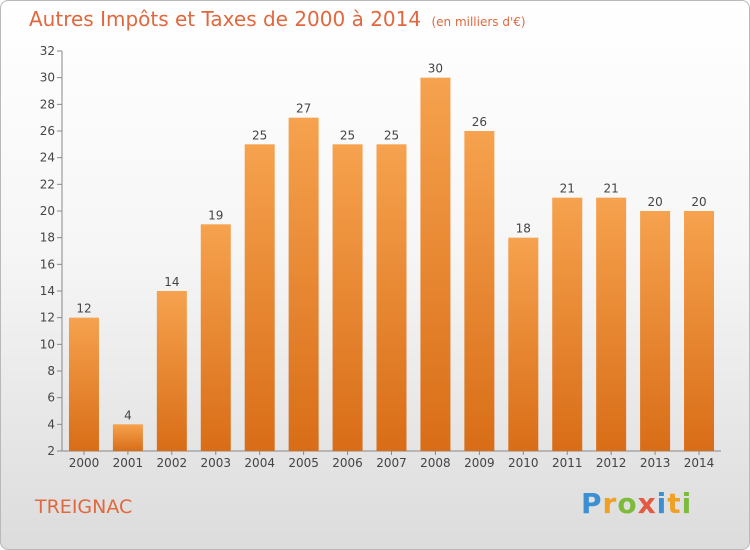  I want to click on x-tick-label: 2001, so click(128, 463).